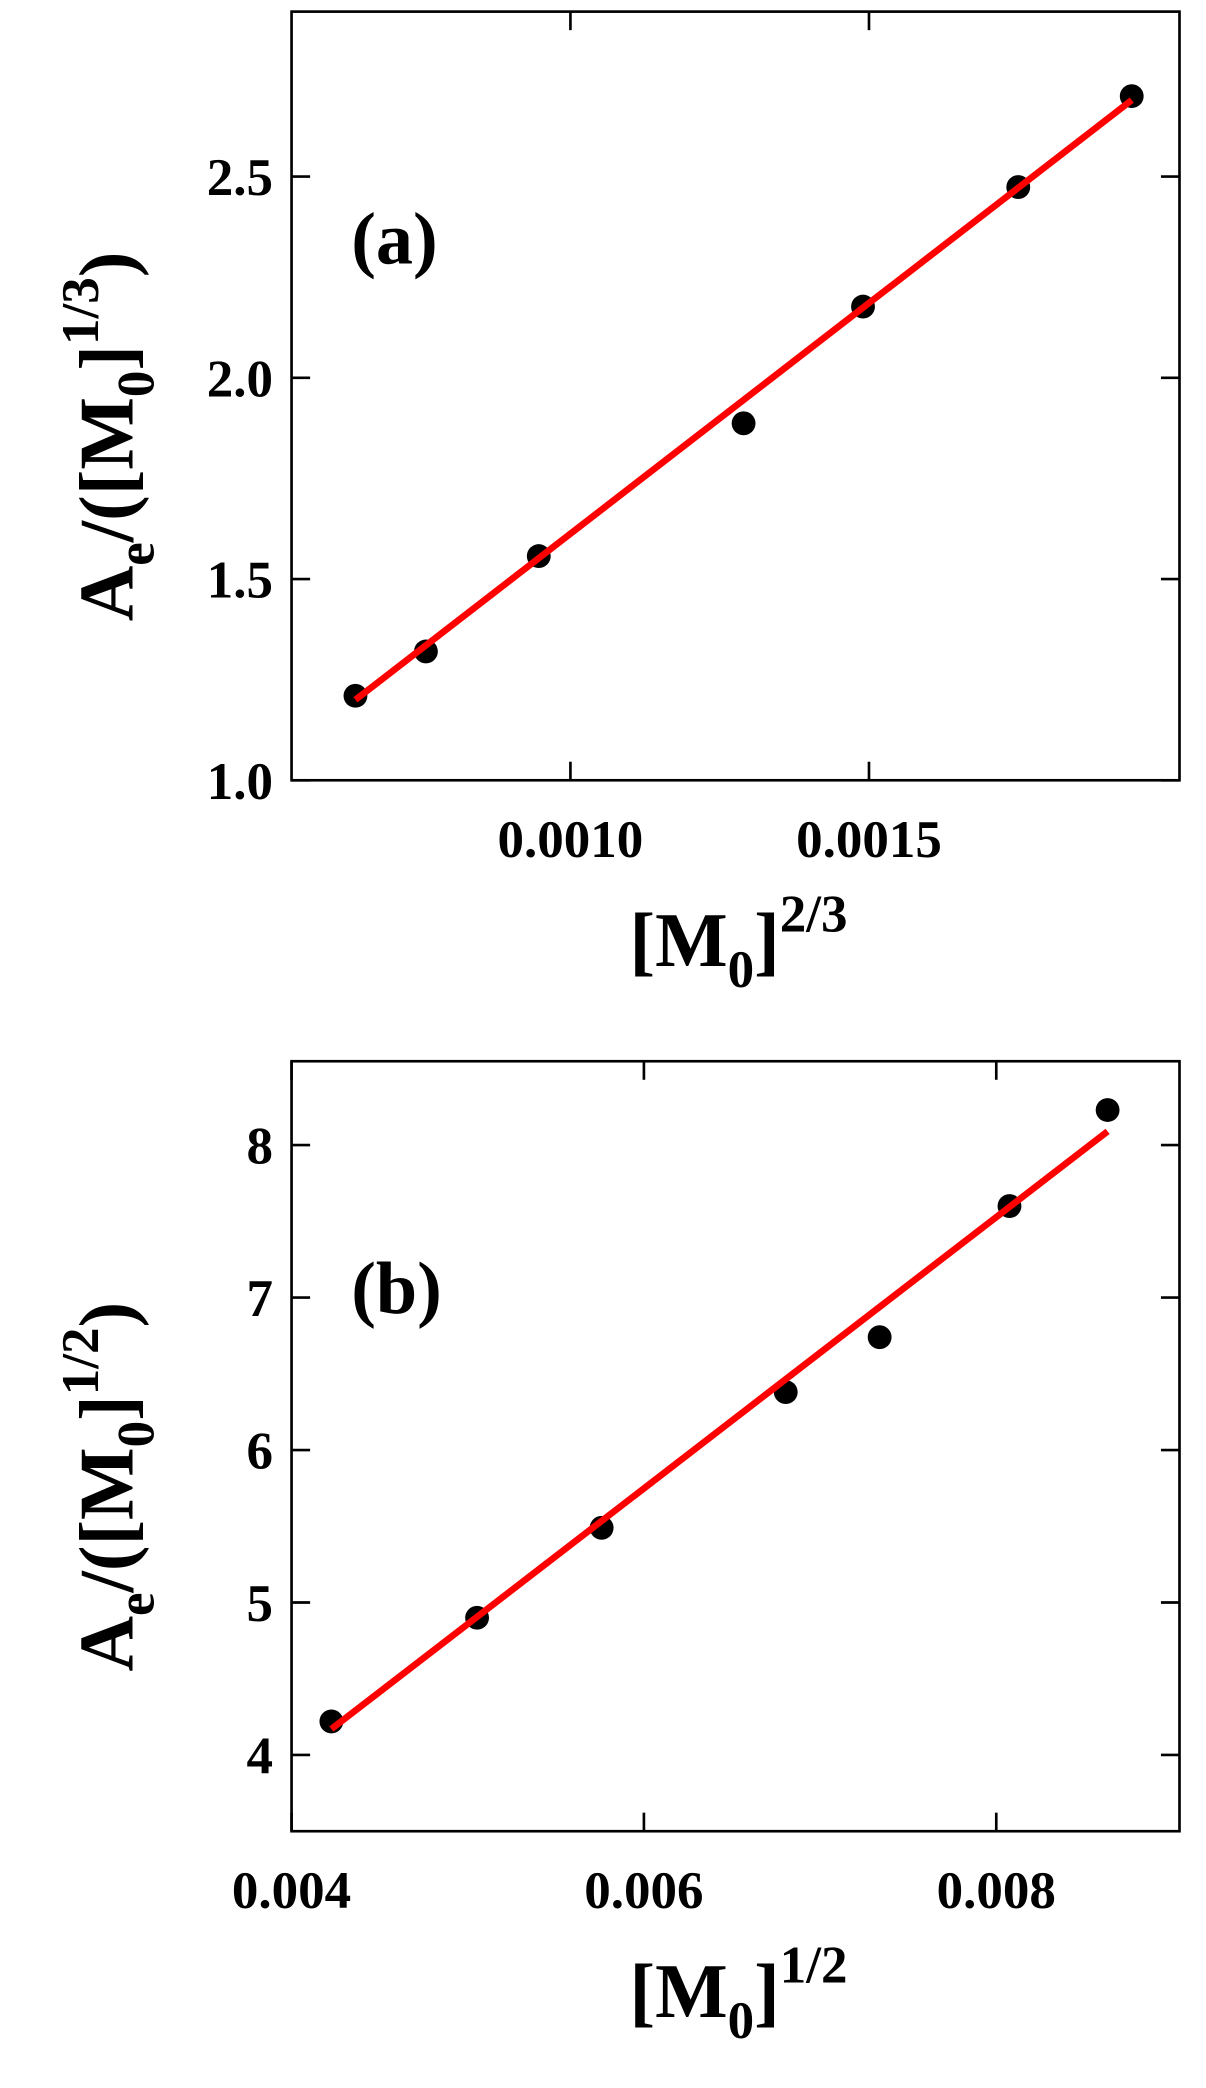 The width and height of the screenshot is (1206, 2088). I want to click on y-tick-label: 4, so click(260, 1757).